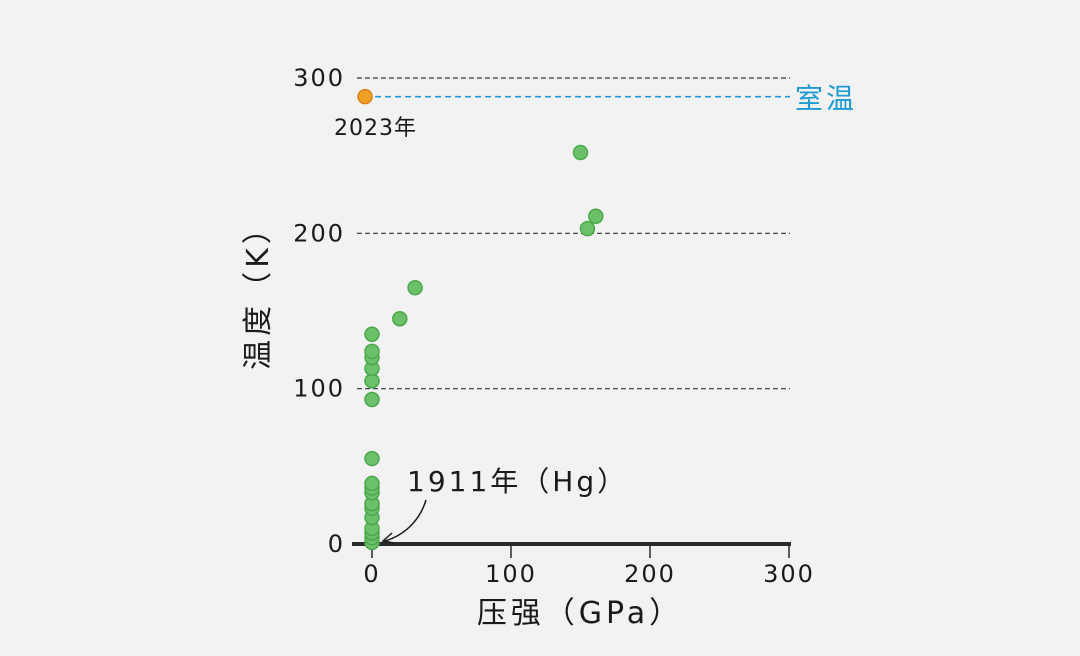  Describe the element at coordinates (375, 128) in the screenshot. I see `annotation-2023: 2023年` at that location.